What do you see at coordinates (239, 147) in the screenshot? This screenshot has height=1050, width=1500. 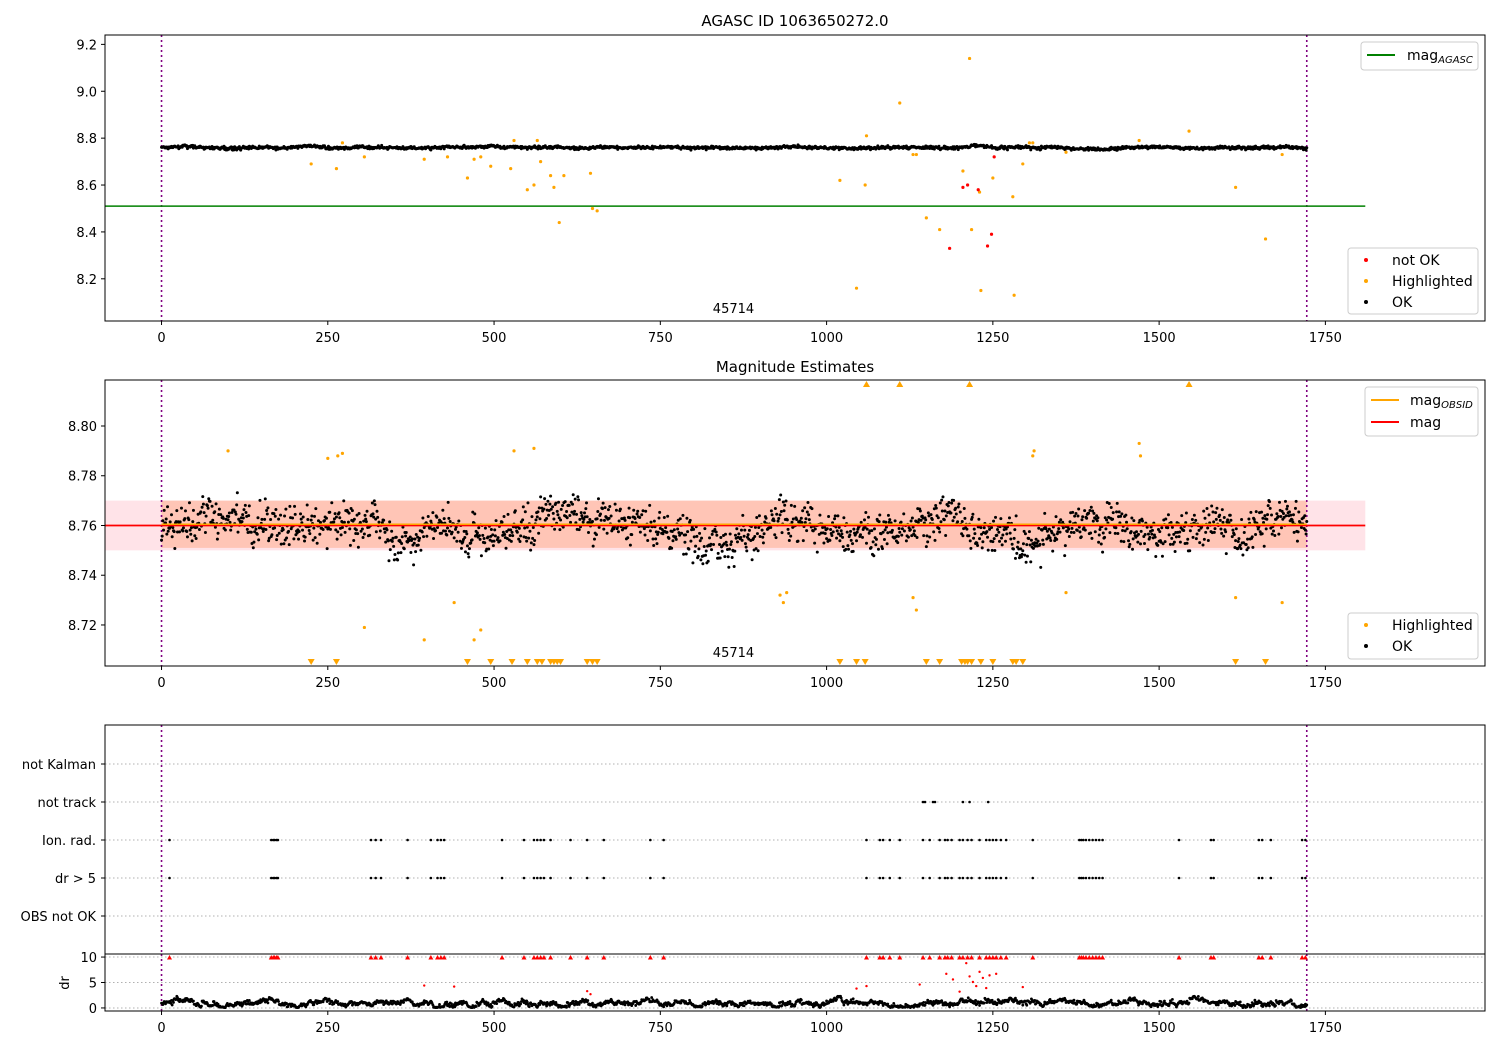 I see `panel1-ok-point` at bounding box center [239, 147].